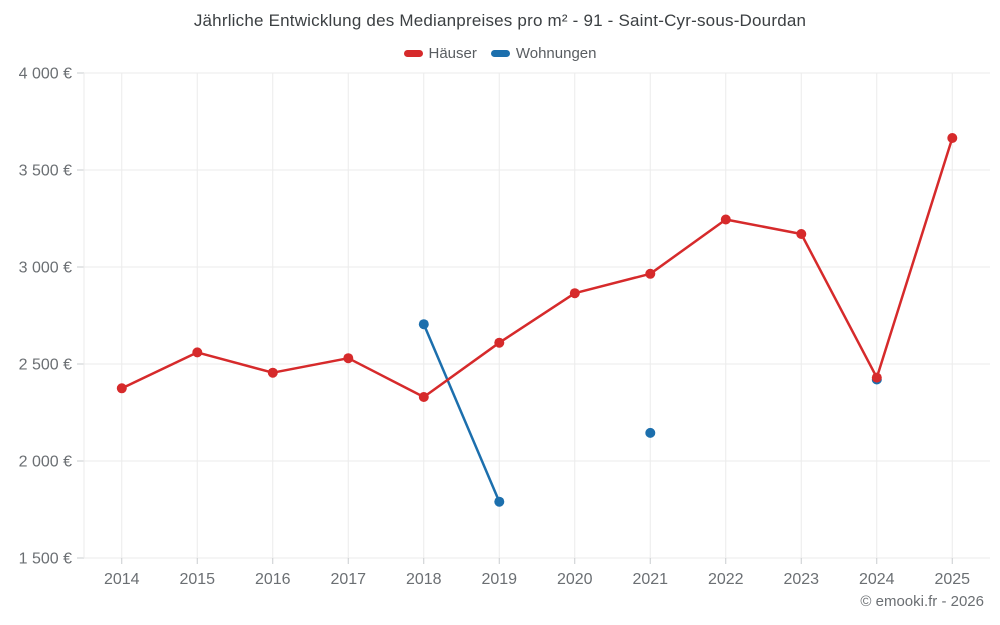  I want to click on series-line-wohnungen, so click(461, 412).